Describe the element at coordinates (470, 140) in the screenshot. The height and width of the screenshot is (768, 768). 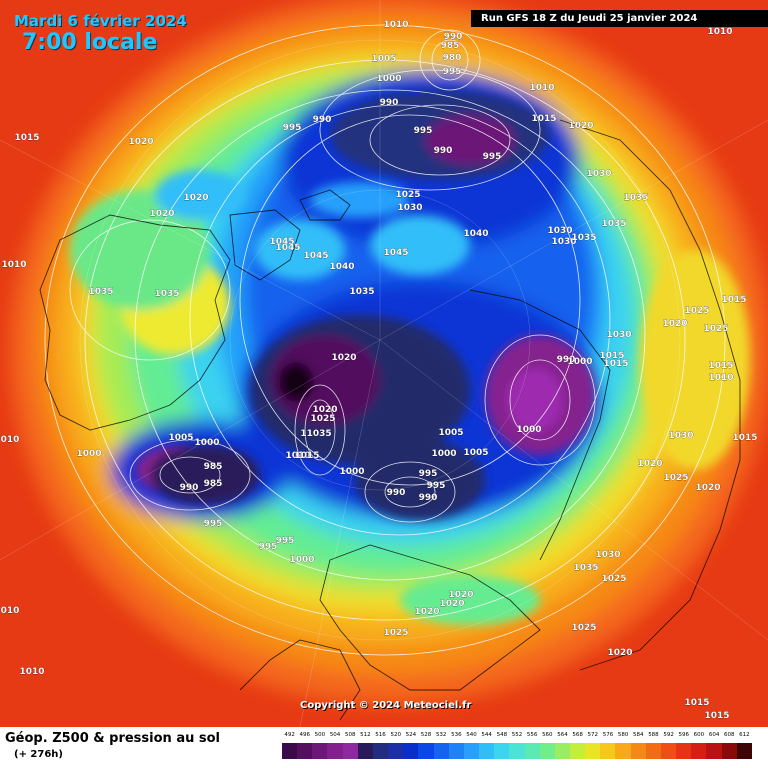
I see `purple-north` at that location.